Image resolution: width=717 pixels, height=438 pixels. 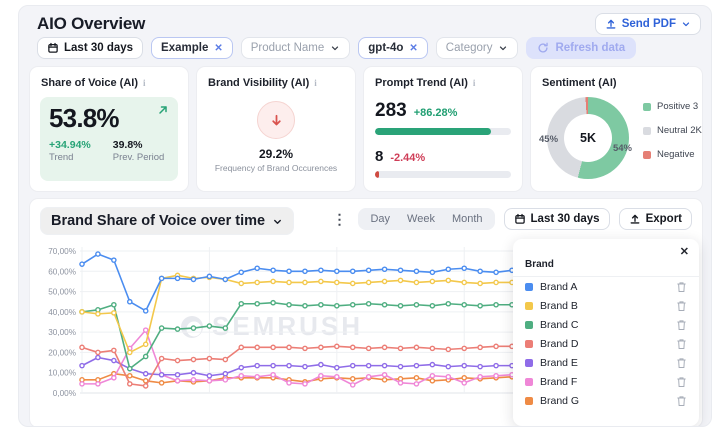 I want to click on legend-label: Positive 3, so click(x=678, y=106).